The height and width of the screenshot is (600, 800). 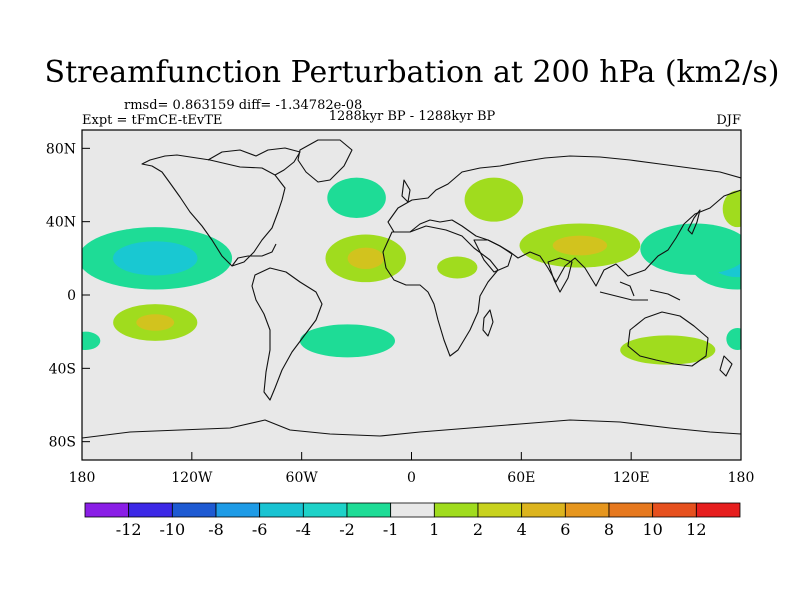 What do you see at coordinates (640, 291) in the screenshot?
I see `indonesia-coast` at bounding box center [640, 291].